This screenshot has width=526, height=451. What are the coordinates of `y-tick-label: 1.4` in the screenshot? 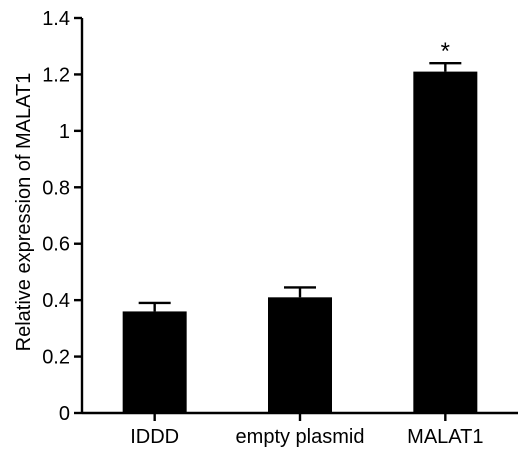 It's located at (56, 19).